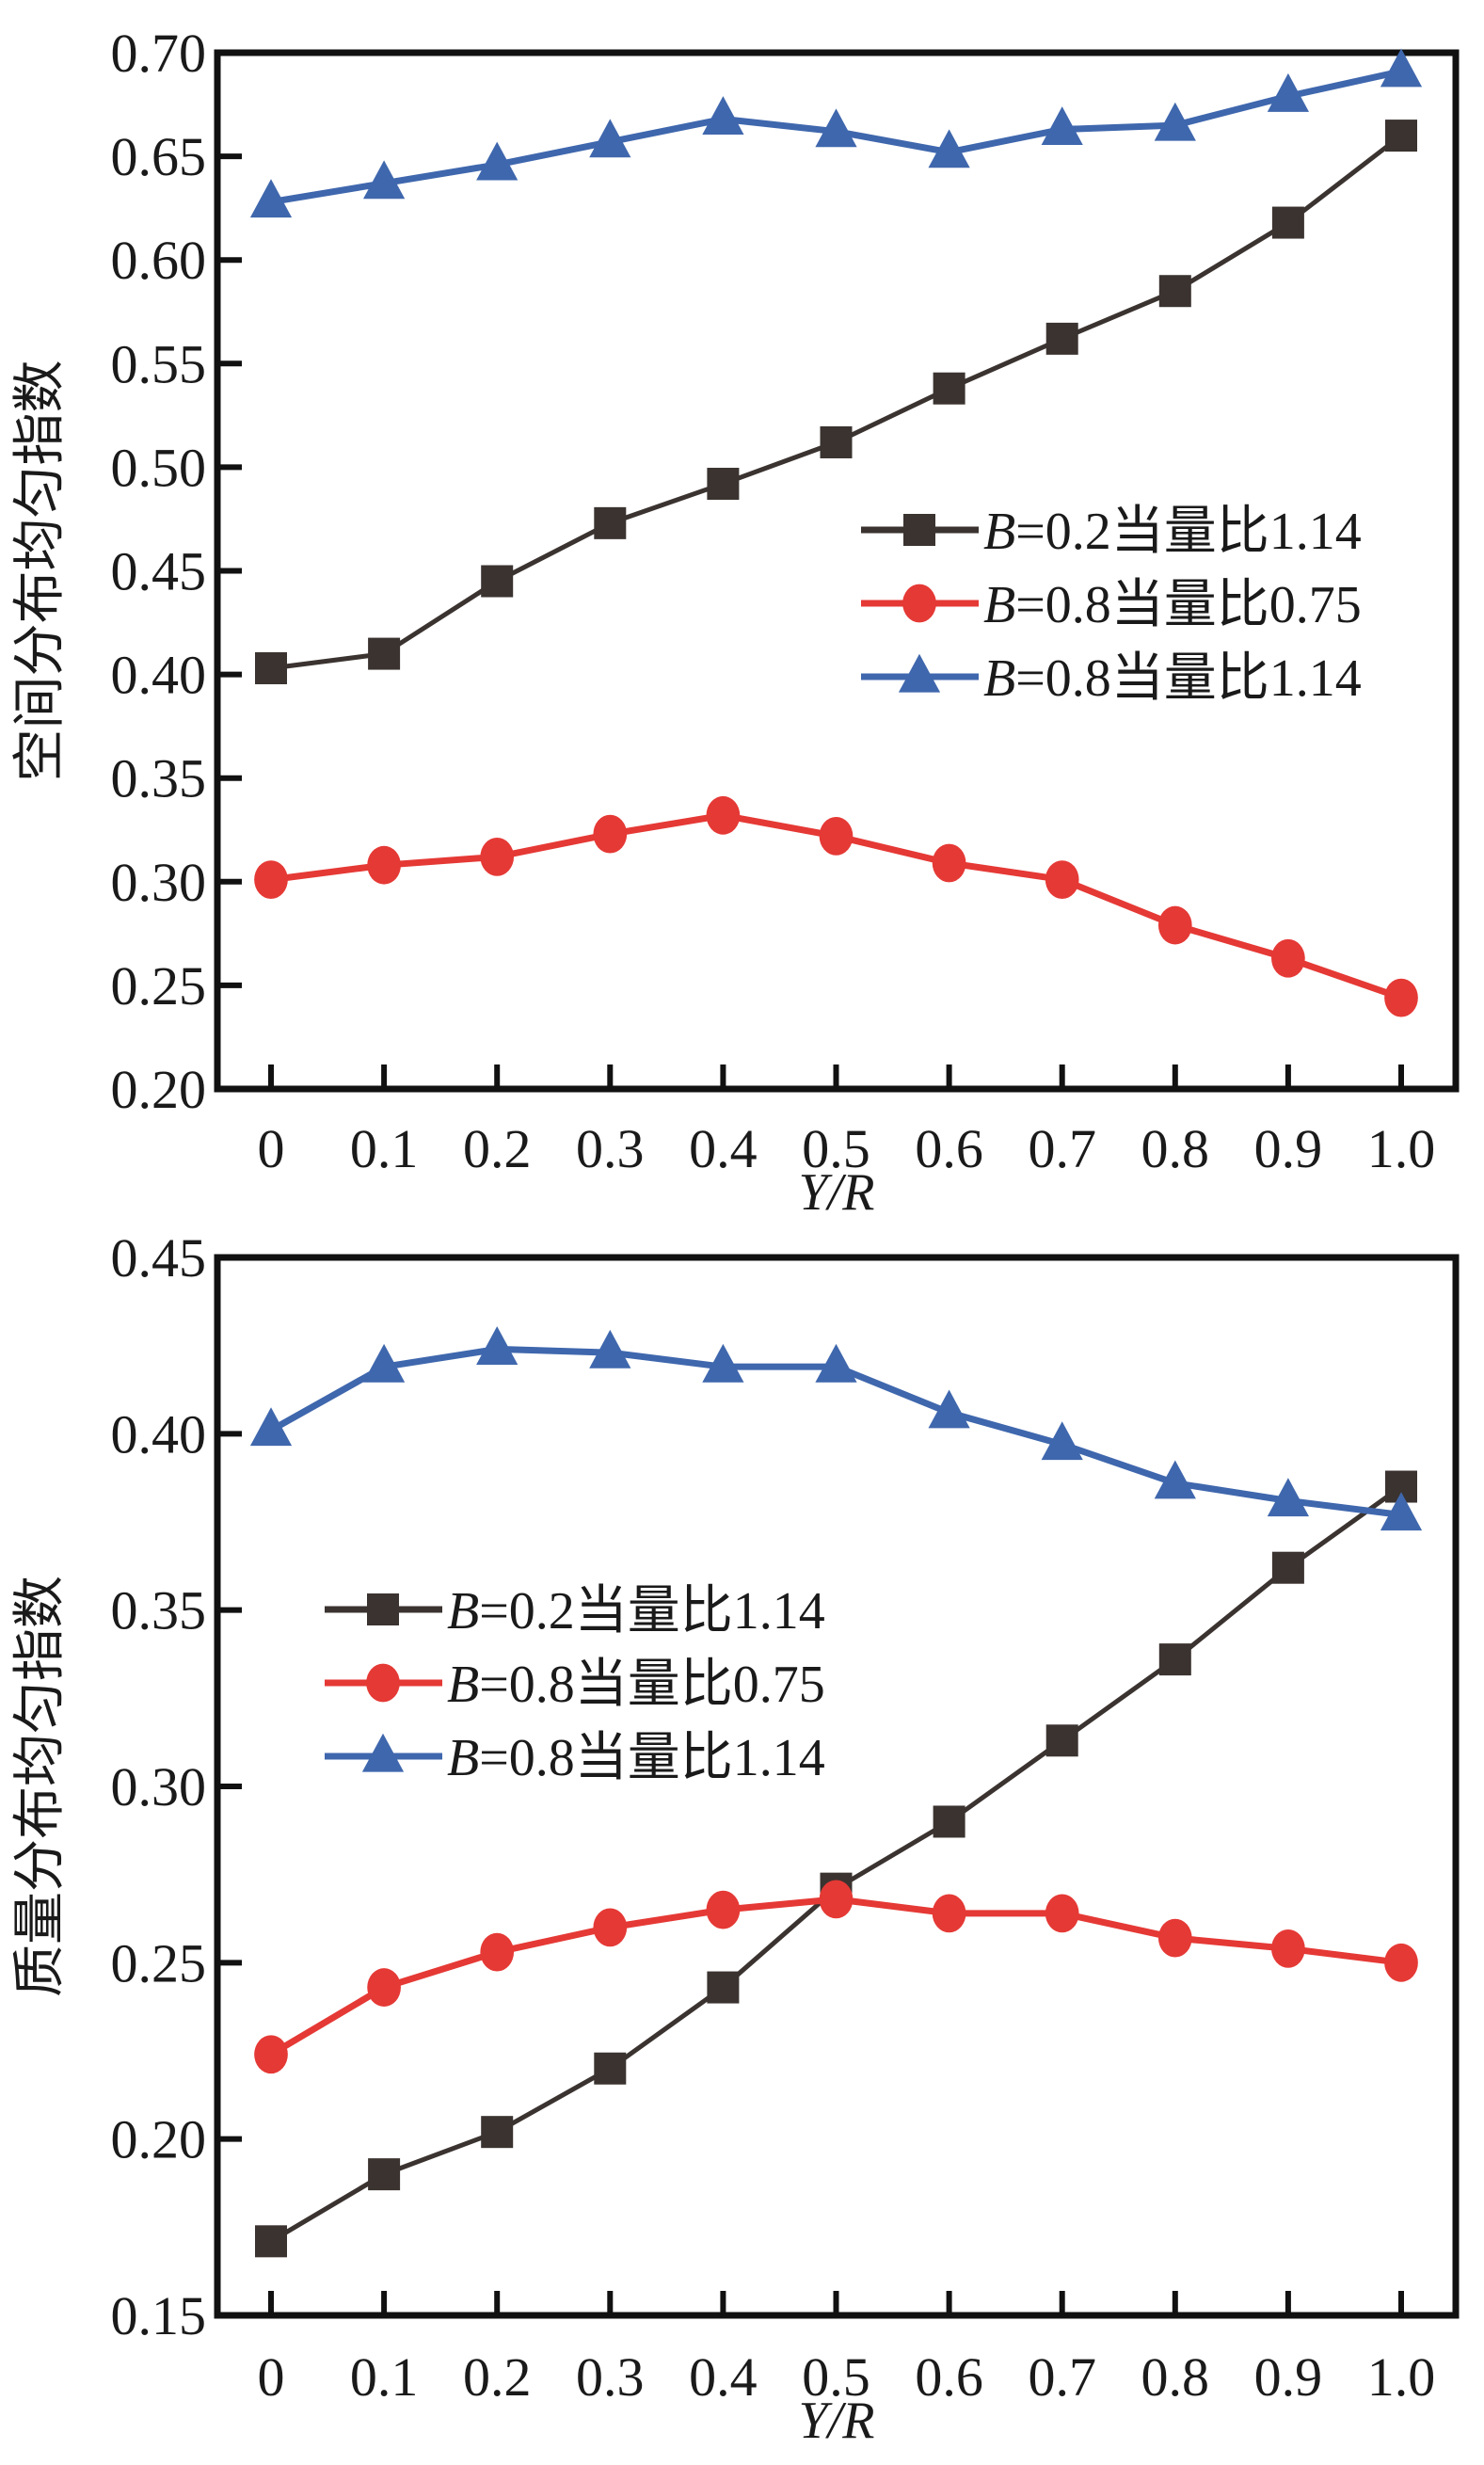  Describe the element at coordinates (636, 1611) in the screenshot. I see `legend-entry: B=0.2当量比1.14` at that location.